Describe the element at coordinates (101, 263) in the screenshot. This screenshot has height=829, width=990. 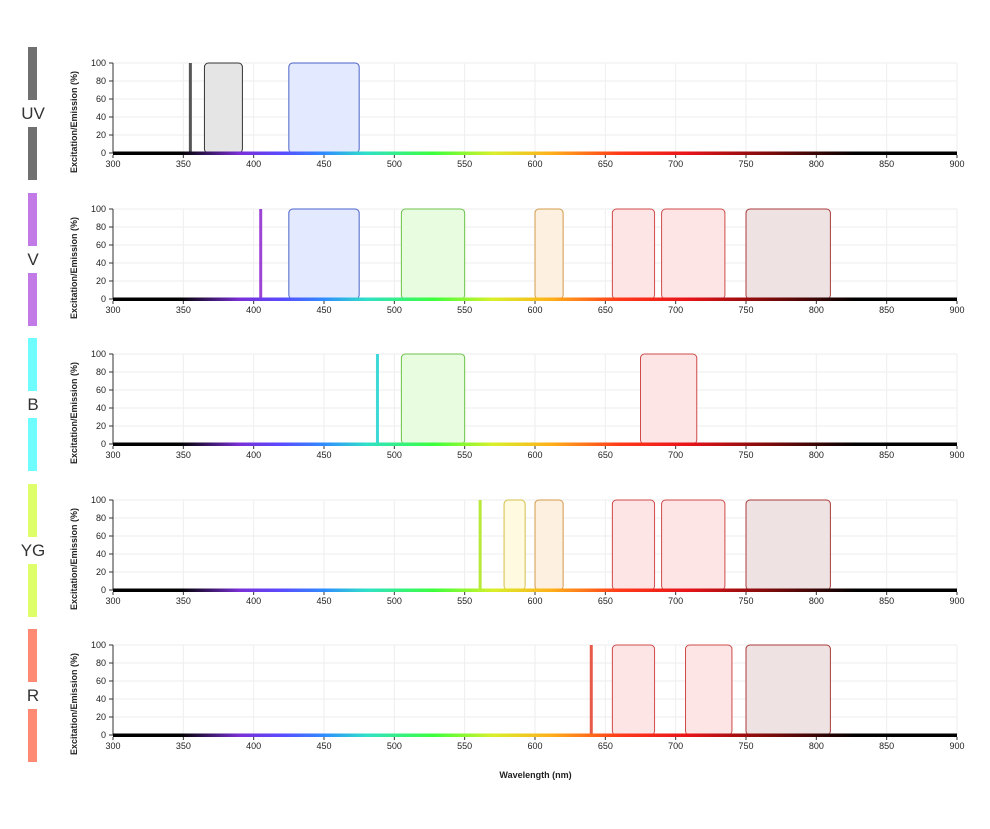
I see `y-tick-label: 40` at that location.